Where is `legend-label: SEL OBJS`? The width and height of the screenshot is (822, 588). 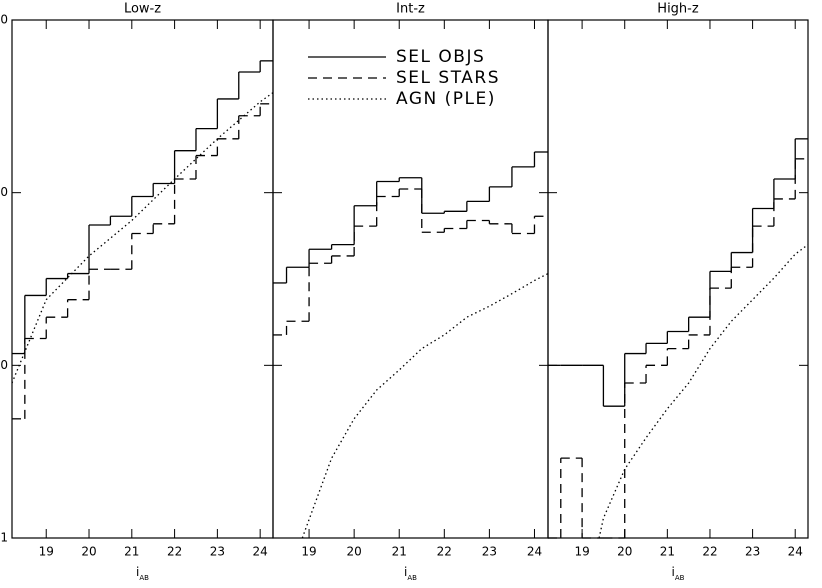 legend-label: SEL OBJS is located at coordinates (440, 57).